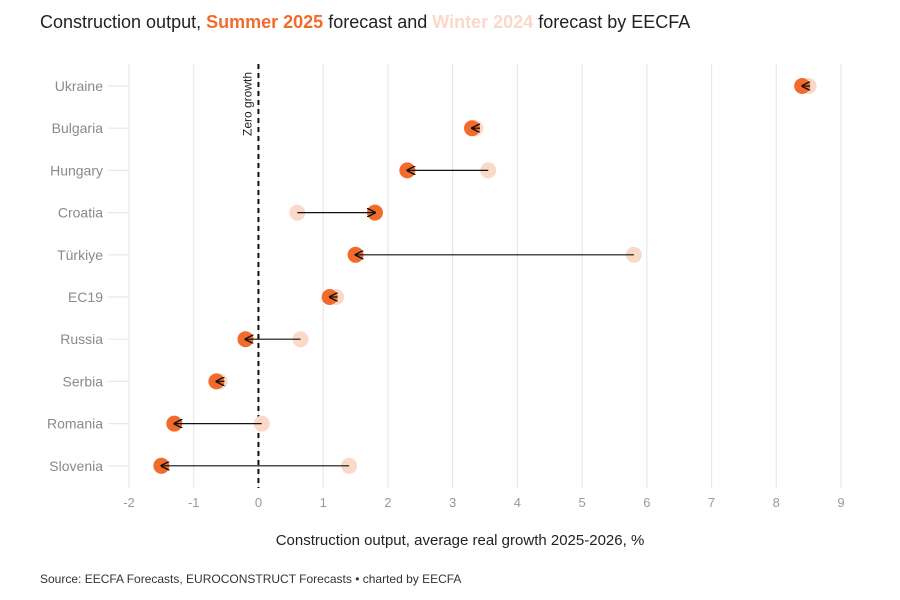 This screenshot has height=600, width=900. What do you see at coordinates (194, 502) in the screenshot?
I see `x-tick-label: -1` at bounding box center [194, 502].